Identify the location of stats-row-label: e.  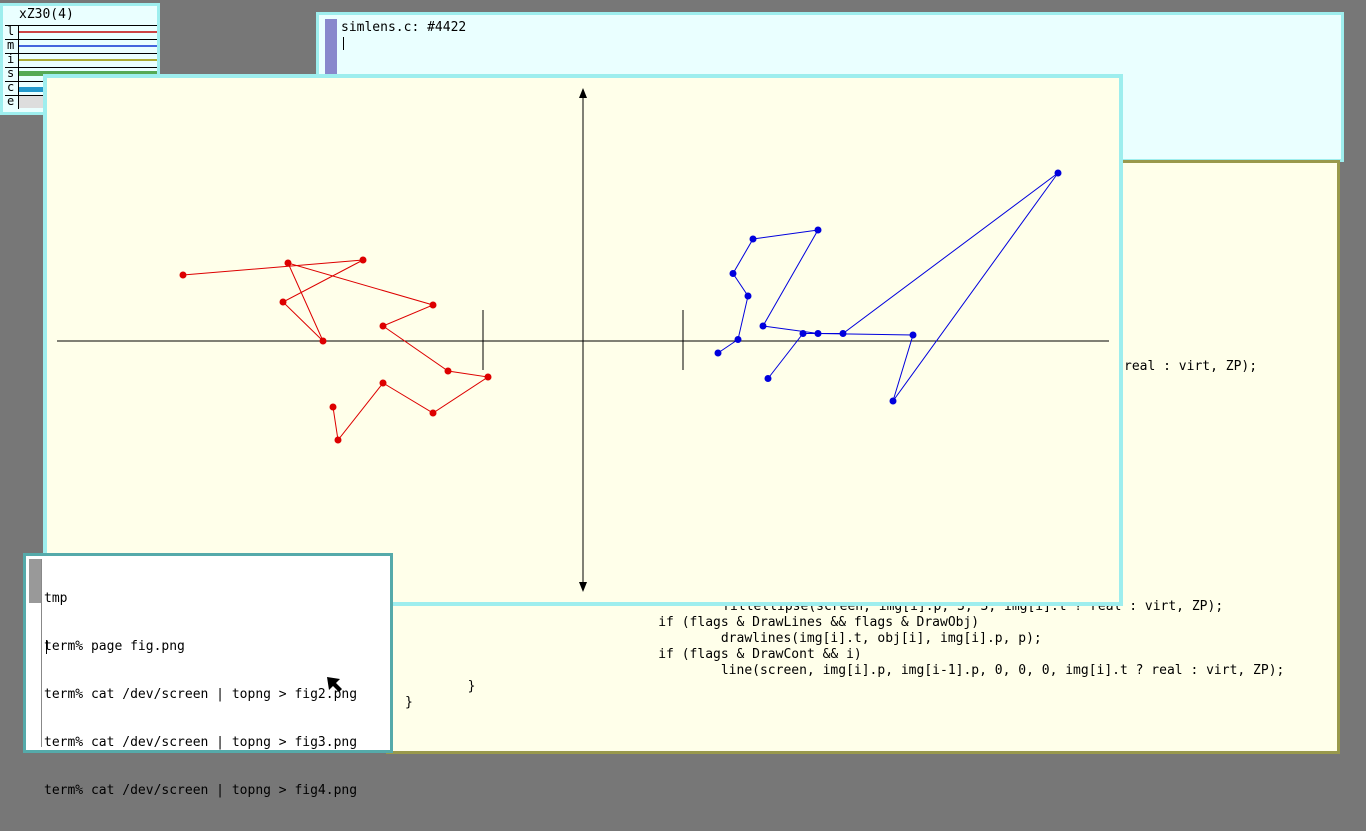
(11, 101).